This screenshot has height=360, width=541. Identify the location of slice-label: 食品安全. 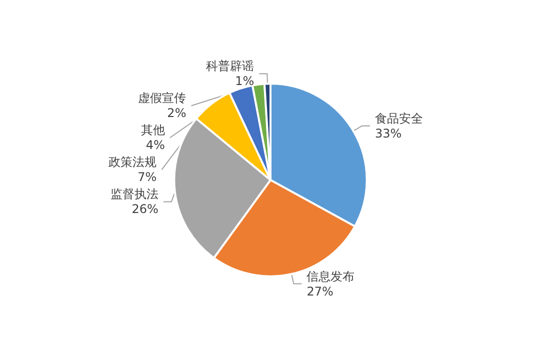
(399, 118).